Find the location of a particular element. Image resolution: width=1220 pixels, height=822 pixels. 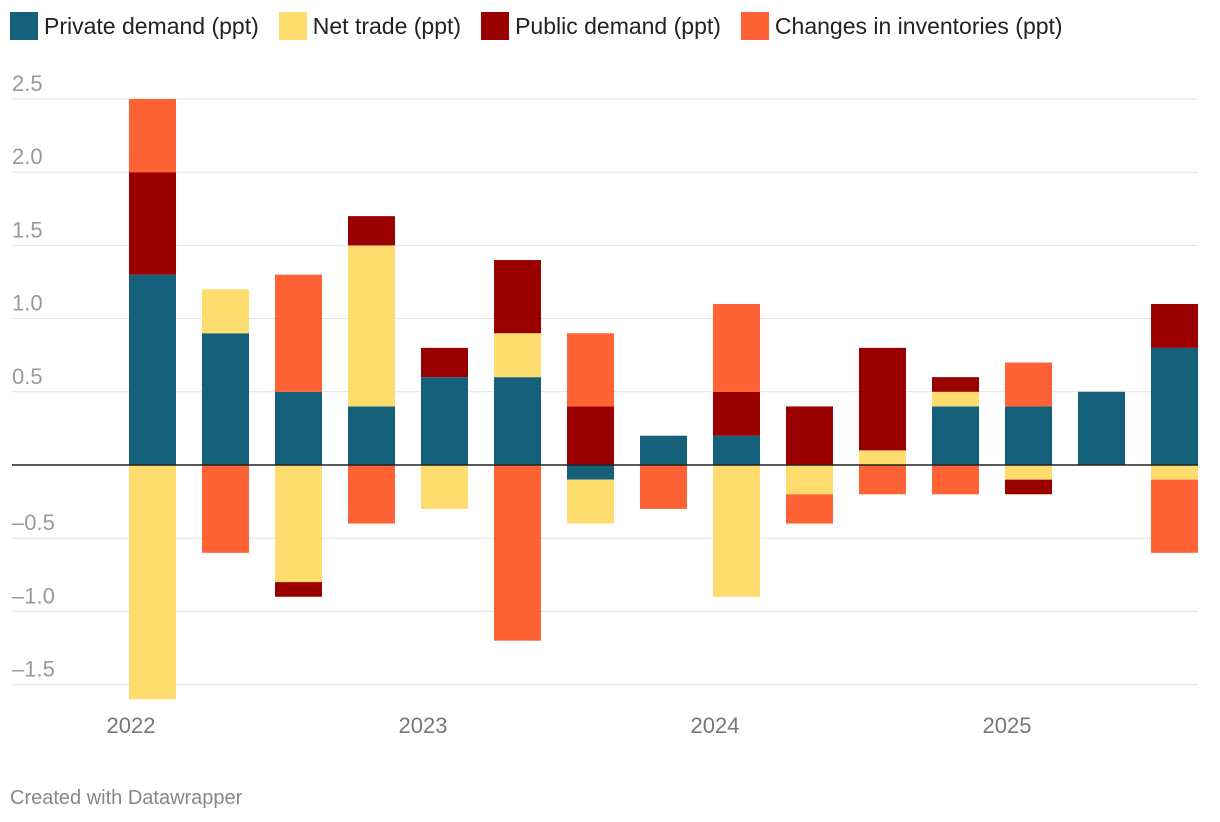

y-tick-label: –1.0 is located at coordinates (33, 595).